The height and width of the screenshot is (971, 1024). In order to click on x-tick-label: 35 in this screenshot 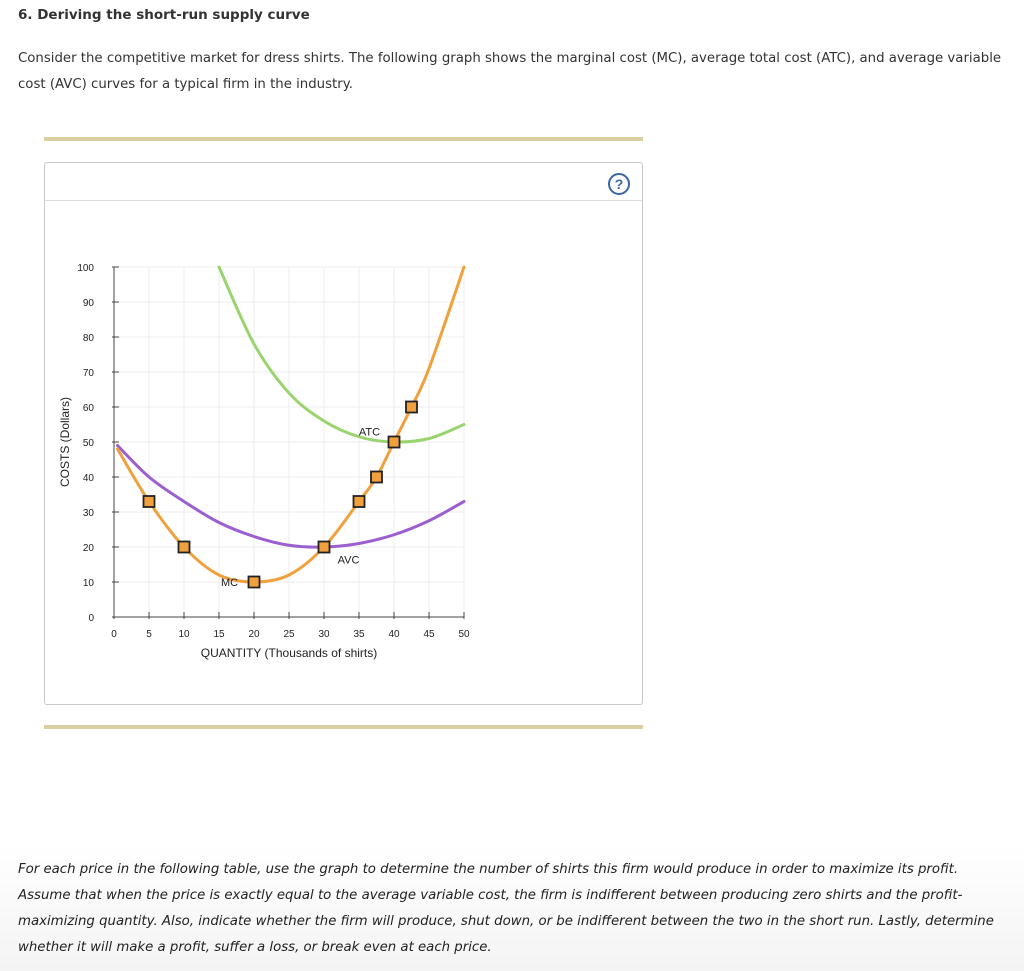, I will do `click(359, 634)`.